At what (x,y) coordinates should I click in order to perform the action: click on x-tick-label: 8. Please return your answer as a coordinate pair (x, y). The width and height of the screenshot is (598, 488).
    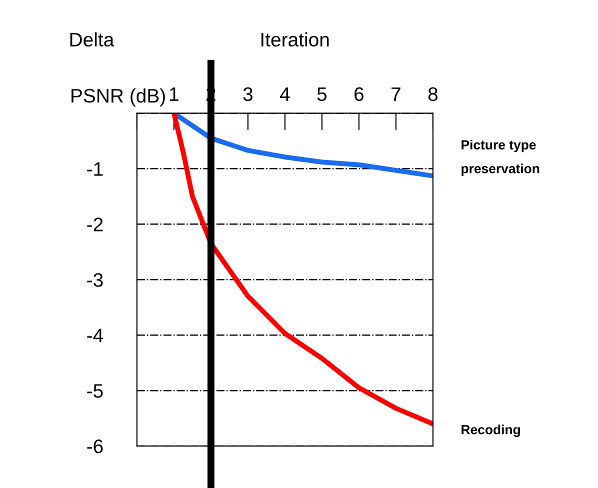
    Looking at the image, I should click on (433, 94).